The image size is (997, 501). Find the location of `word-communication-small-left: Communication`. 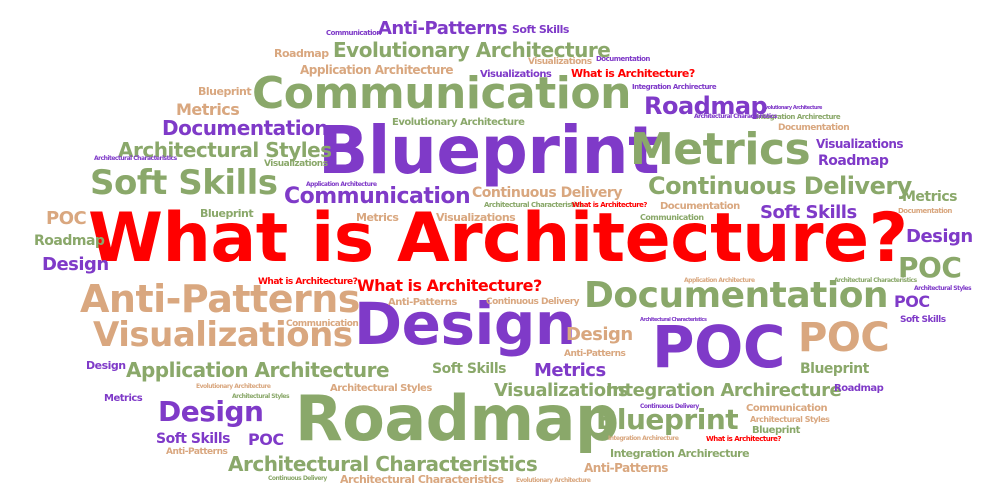

word-communication-small-left: Communication is located at coordinates (322, 324).